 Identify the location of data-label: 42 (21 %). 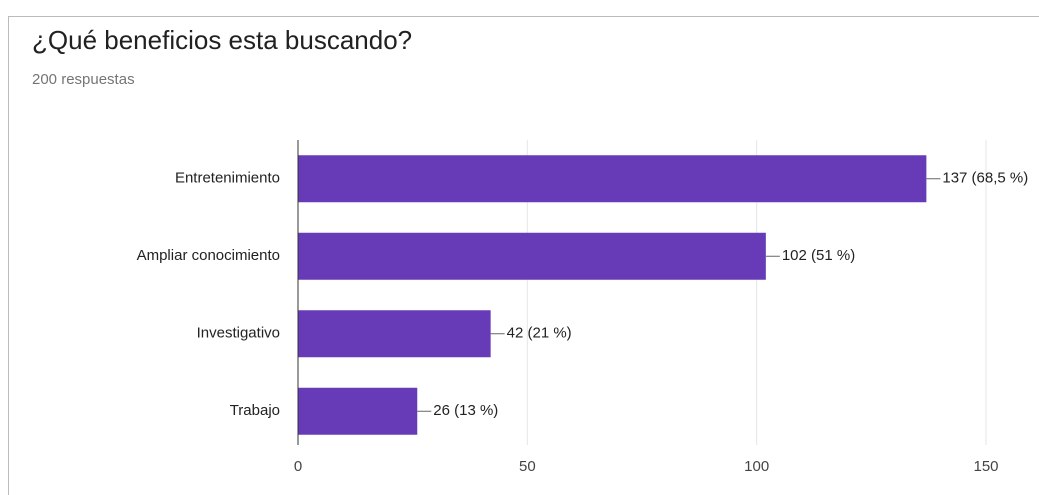
(539, 333).